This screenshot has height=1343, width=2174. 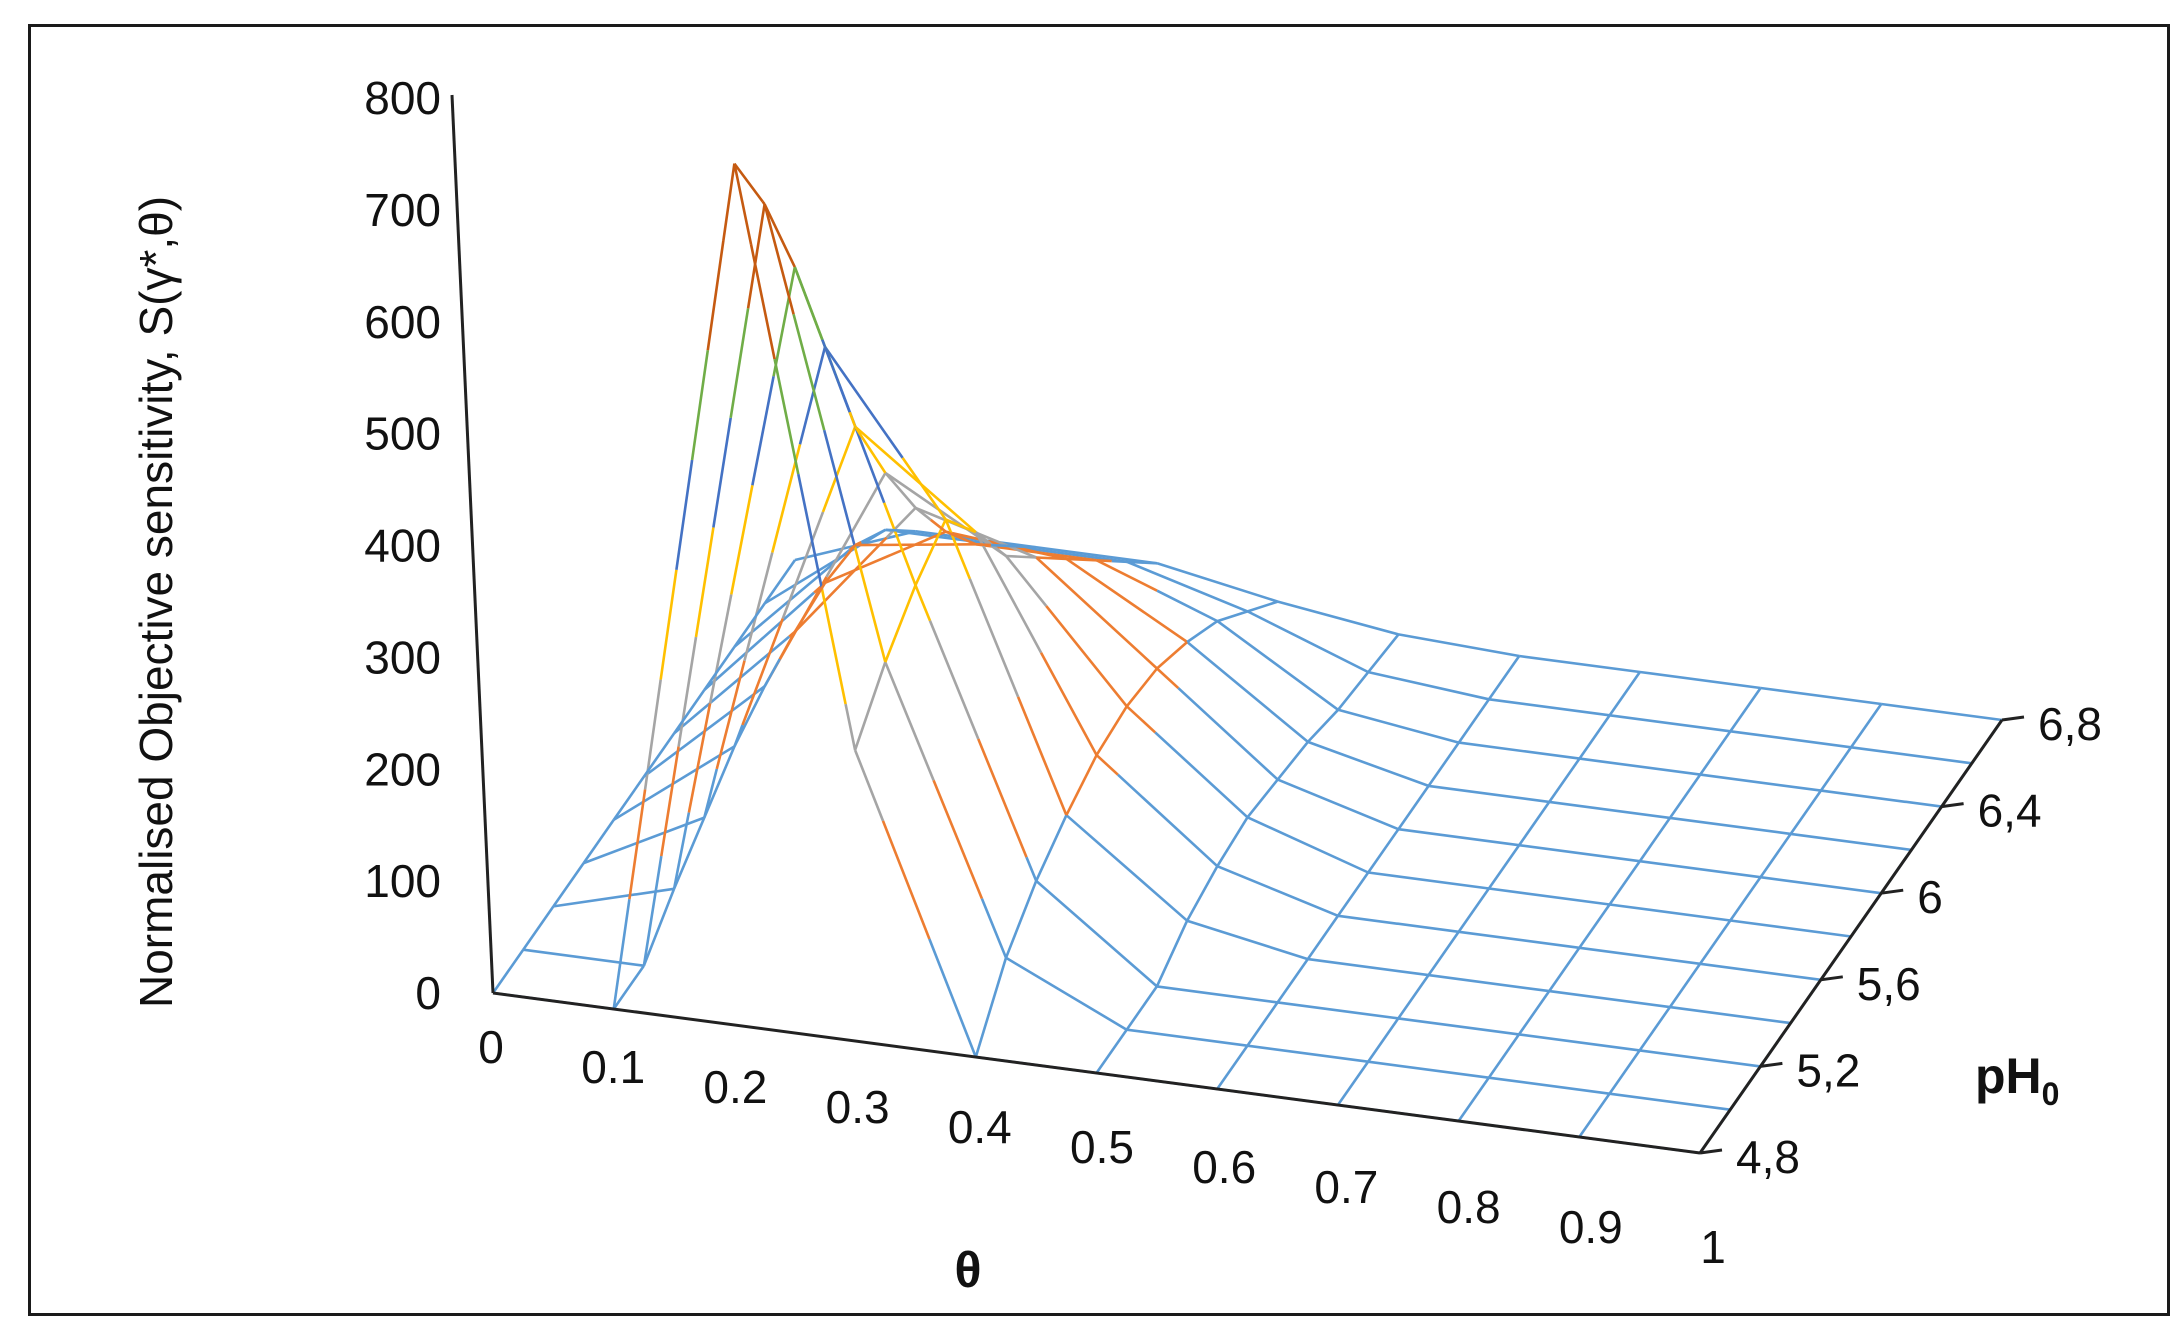 I want to click on y-axis-title: pH0, so click(x=2017, y=1080).